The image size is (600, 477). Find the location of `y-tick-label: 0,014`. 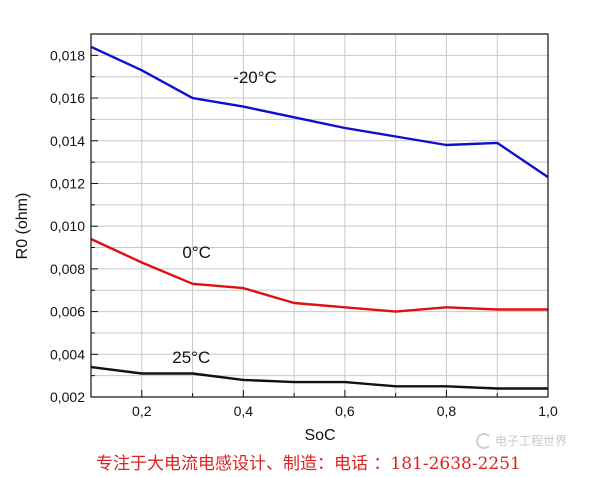

y-tick-label: 0,014 is located at coordinates (67, 141).